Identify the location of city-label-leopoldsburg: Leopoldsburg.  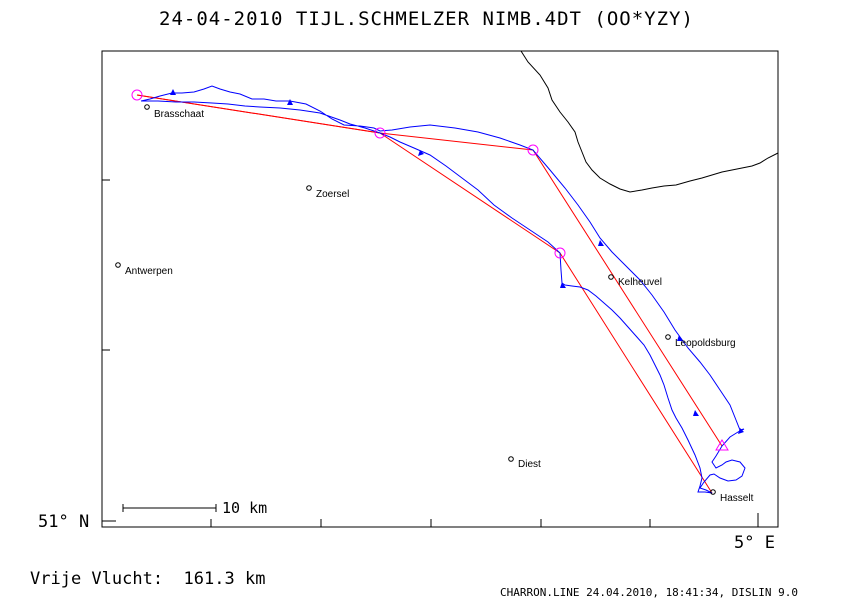
(705, 343).